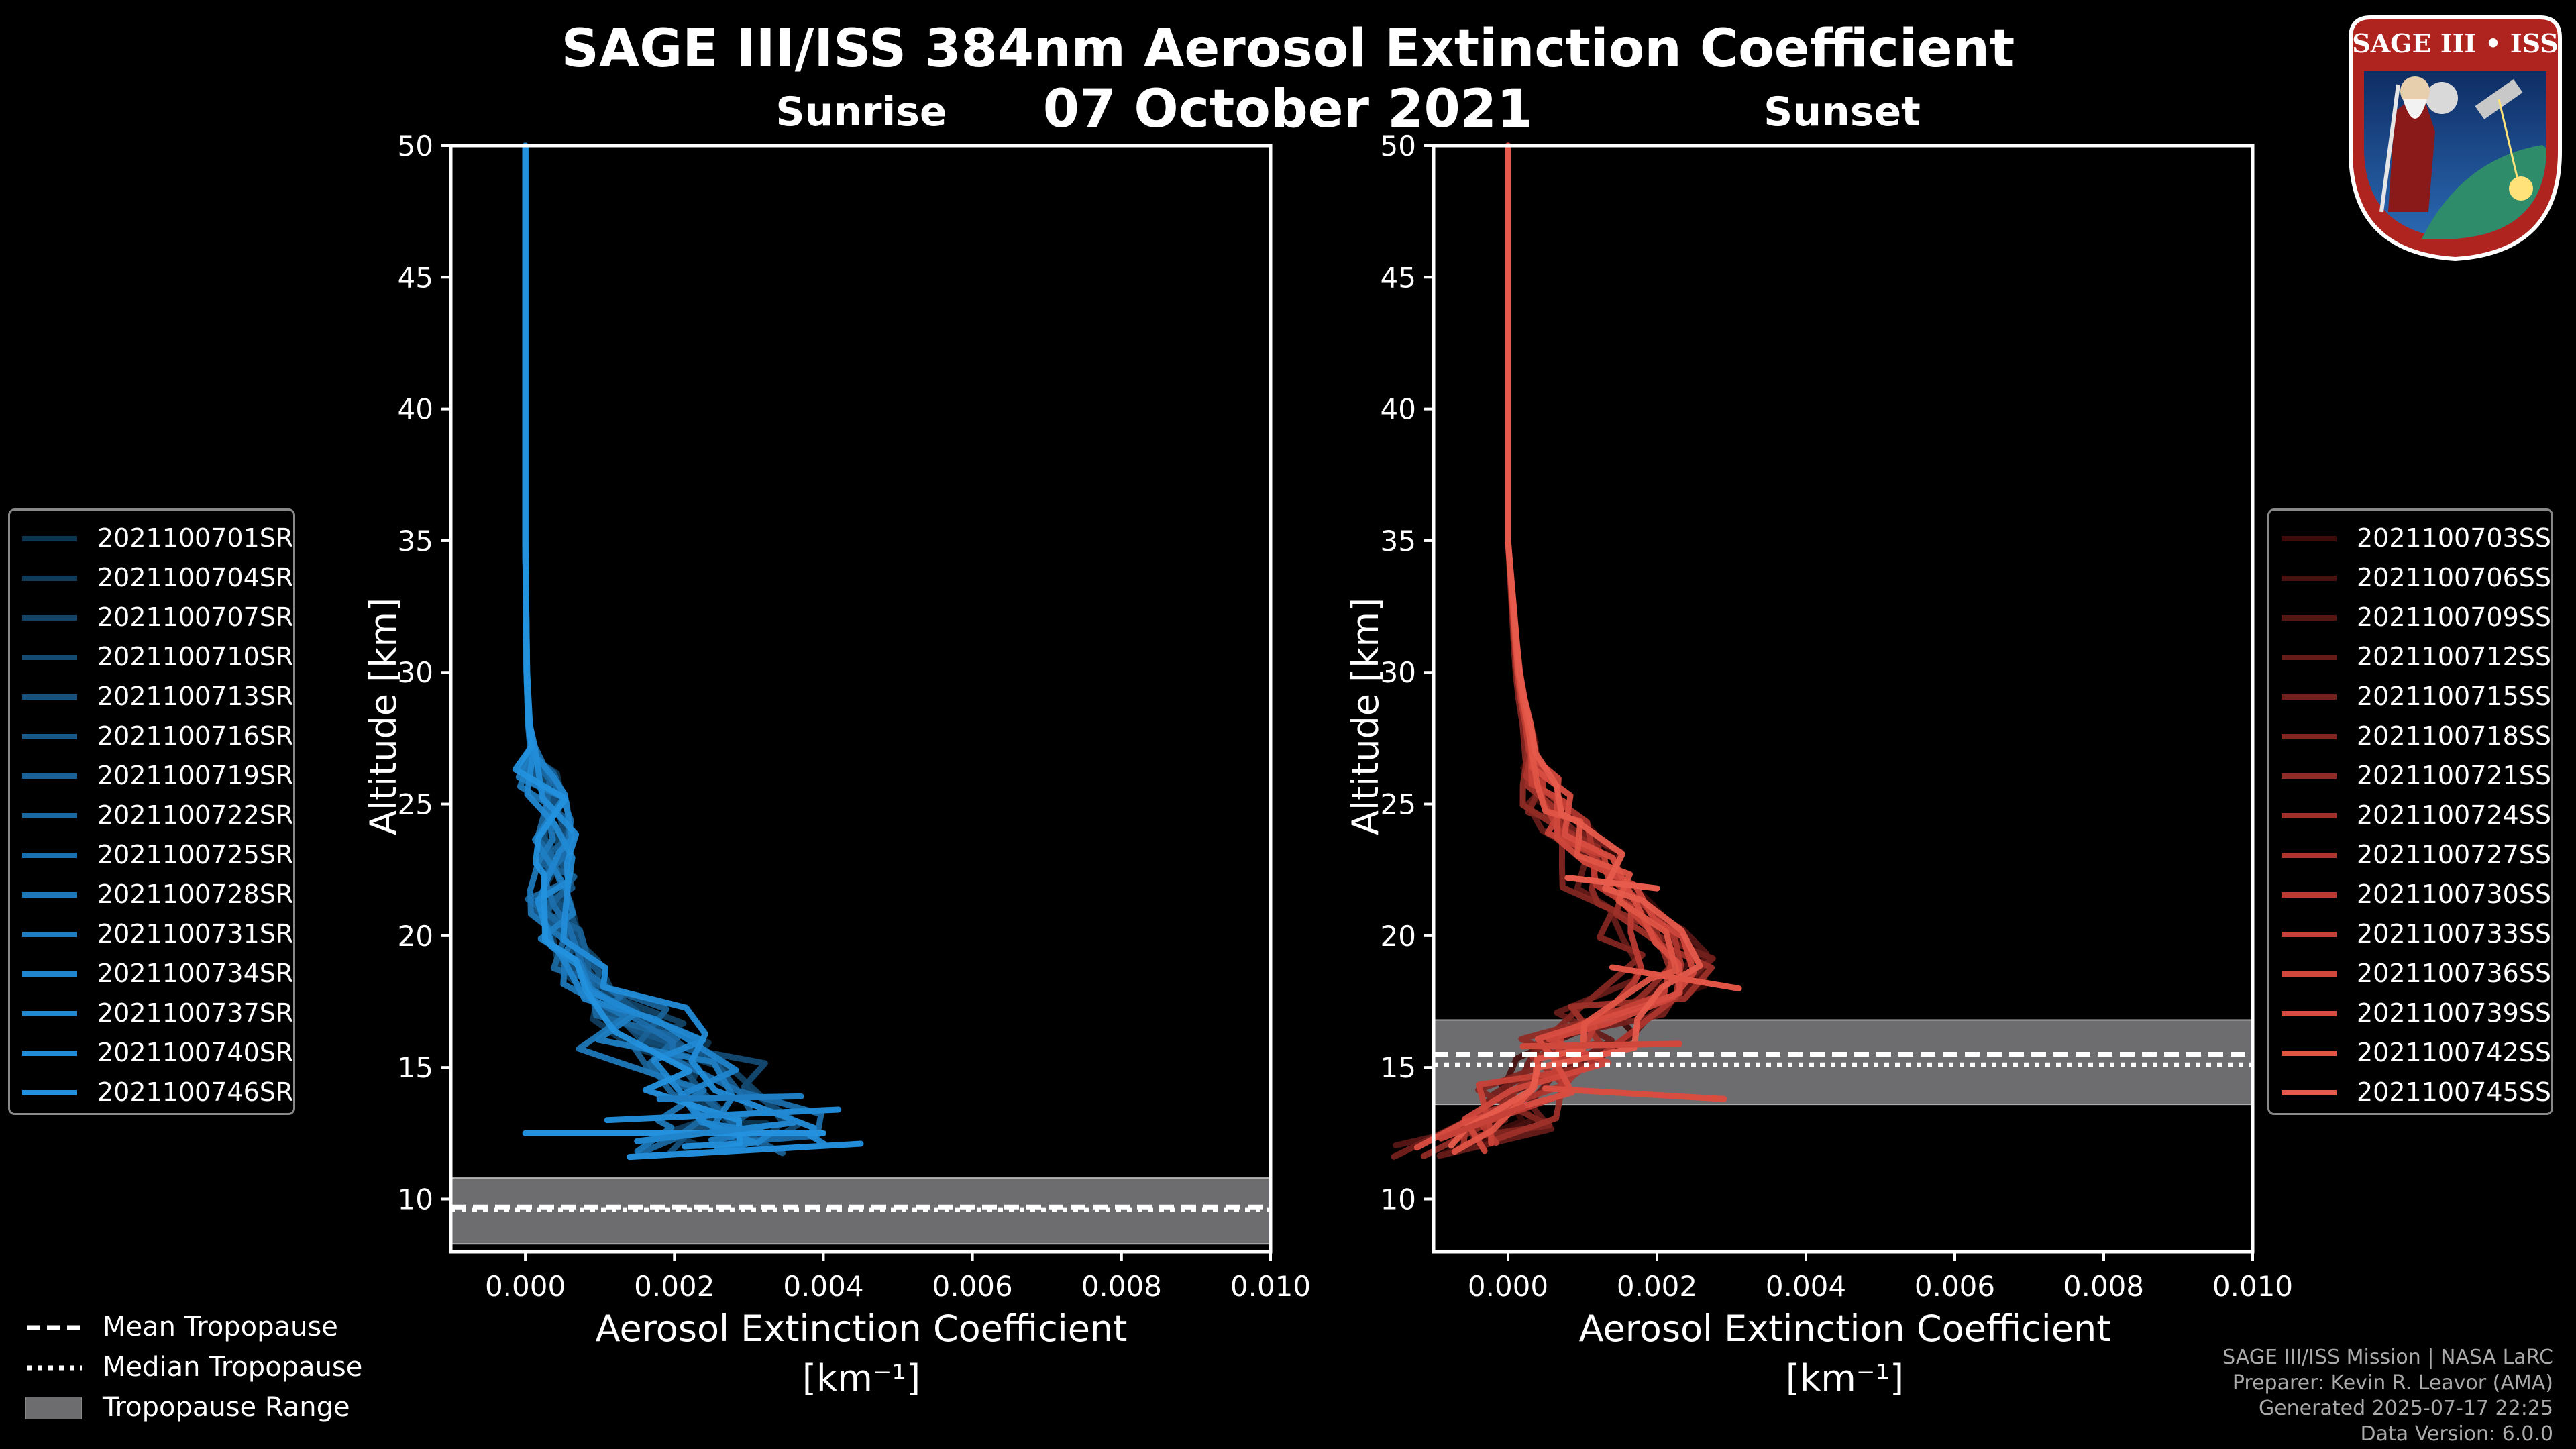  What do you see at coordinates (195, 1092) in the screenshot?
I see `sunrise-legend-label: 2021100746SR` at bounding box center [195, 1092].